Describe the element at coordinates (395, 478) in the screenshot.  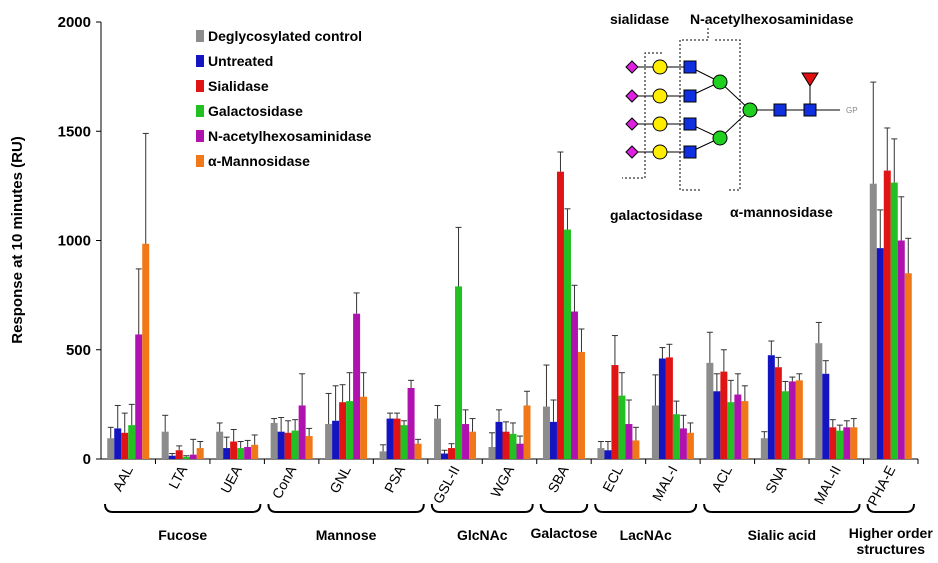
I see `x-tick-label: PSA` at that location.